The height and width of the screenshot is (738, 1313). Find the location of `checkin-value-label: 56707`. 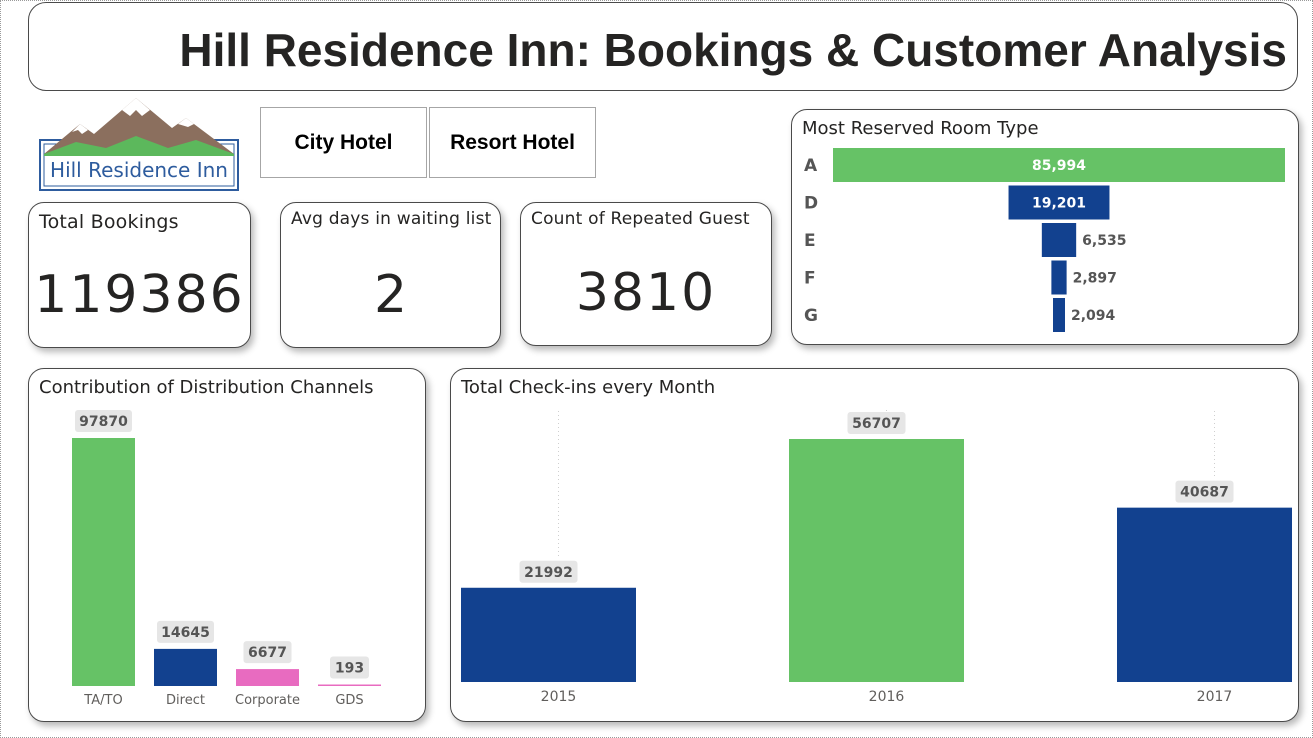

checkin-value-label: 56707 is located at coordinates (876, 424).